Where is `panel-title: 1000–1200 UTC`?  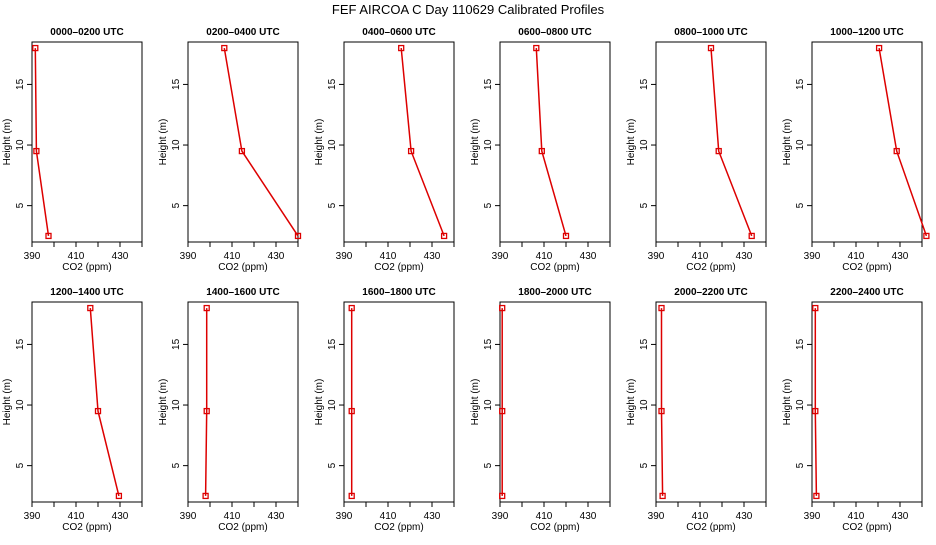 panel-title: 1000–1200 UTC is located at coordinates (866, 32).